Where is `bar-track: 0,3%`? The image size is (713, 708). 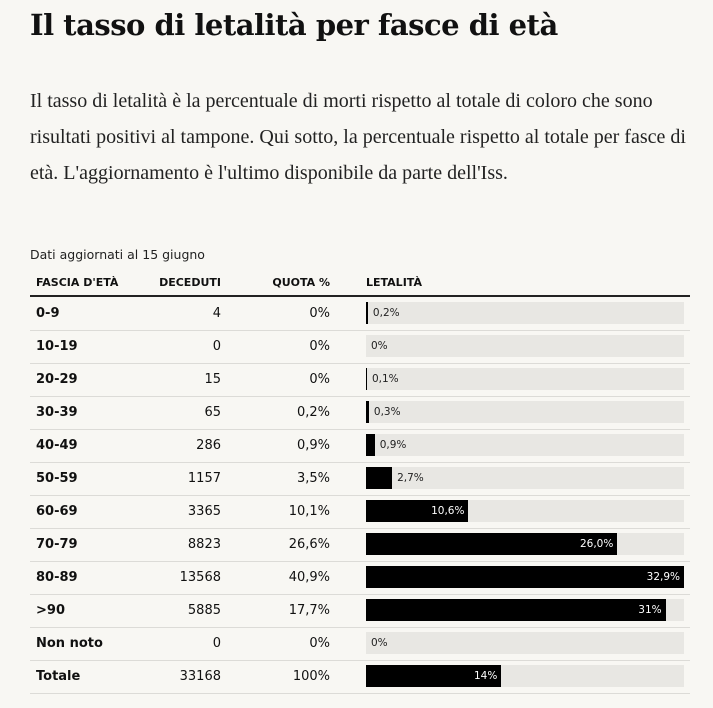 bar-track: 0,3% is located at coordinates (525, 412).